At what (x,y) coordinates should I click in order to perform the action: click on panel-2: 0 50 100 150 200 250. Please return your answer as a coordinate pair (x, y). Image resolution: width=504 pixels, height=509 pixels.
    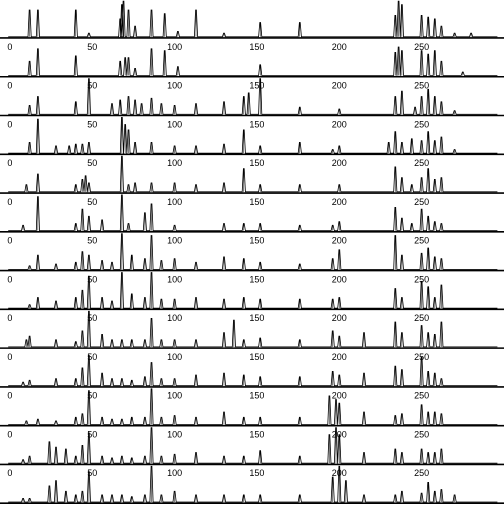
    Looking at the image, I should click on (252, 60).